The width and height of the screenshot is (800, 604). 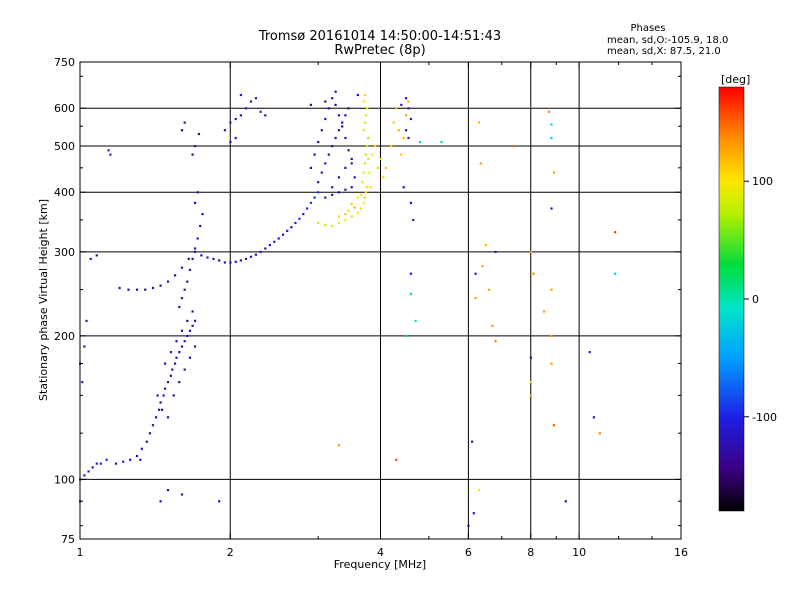 What do you see at coordinates (762, 181) in the screenshot?
I see `colorbar-tick-label: 100` at bounding box center [762, 181].